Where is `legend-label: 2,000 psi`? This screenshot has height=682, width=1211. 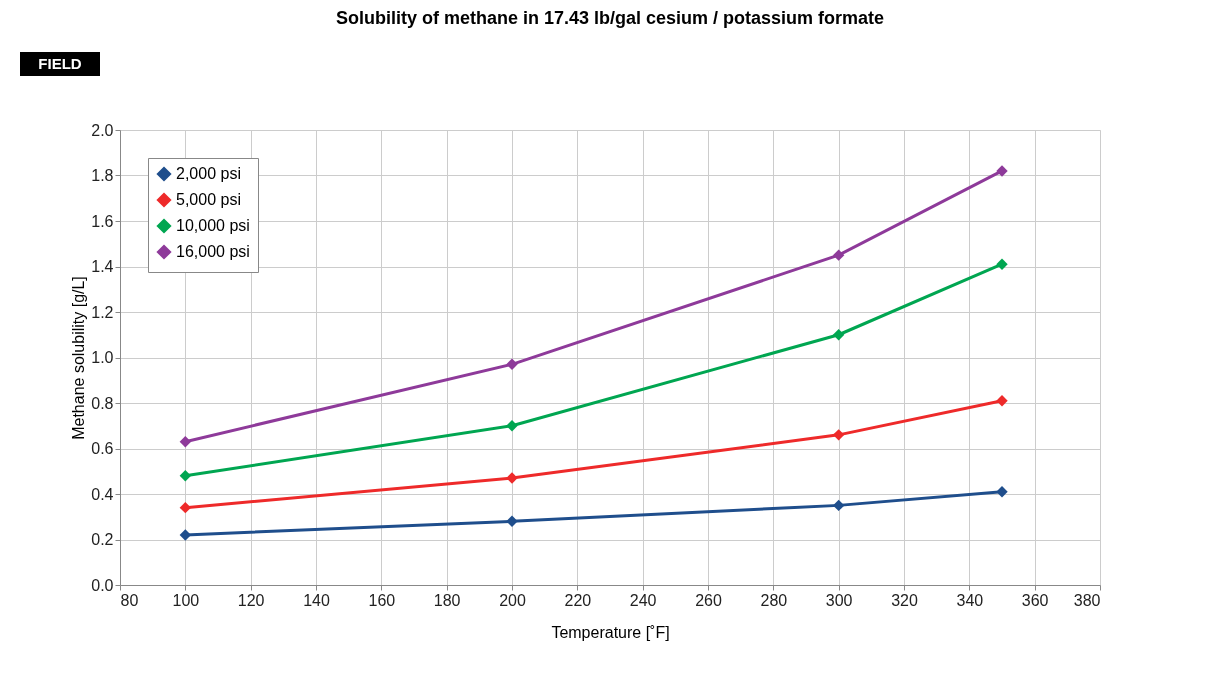
legend-label: 2,000 psi is located at coordinates (208, 173).